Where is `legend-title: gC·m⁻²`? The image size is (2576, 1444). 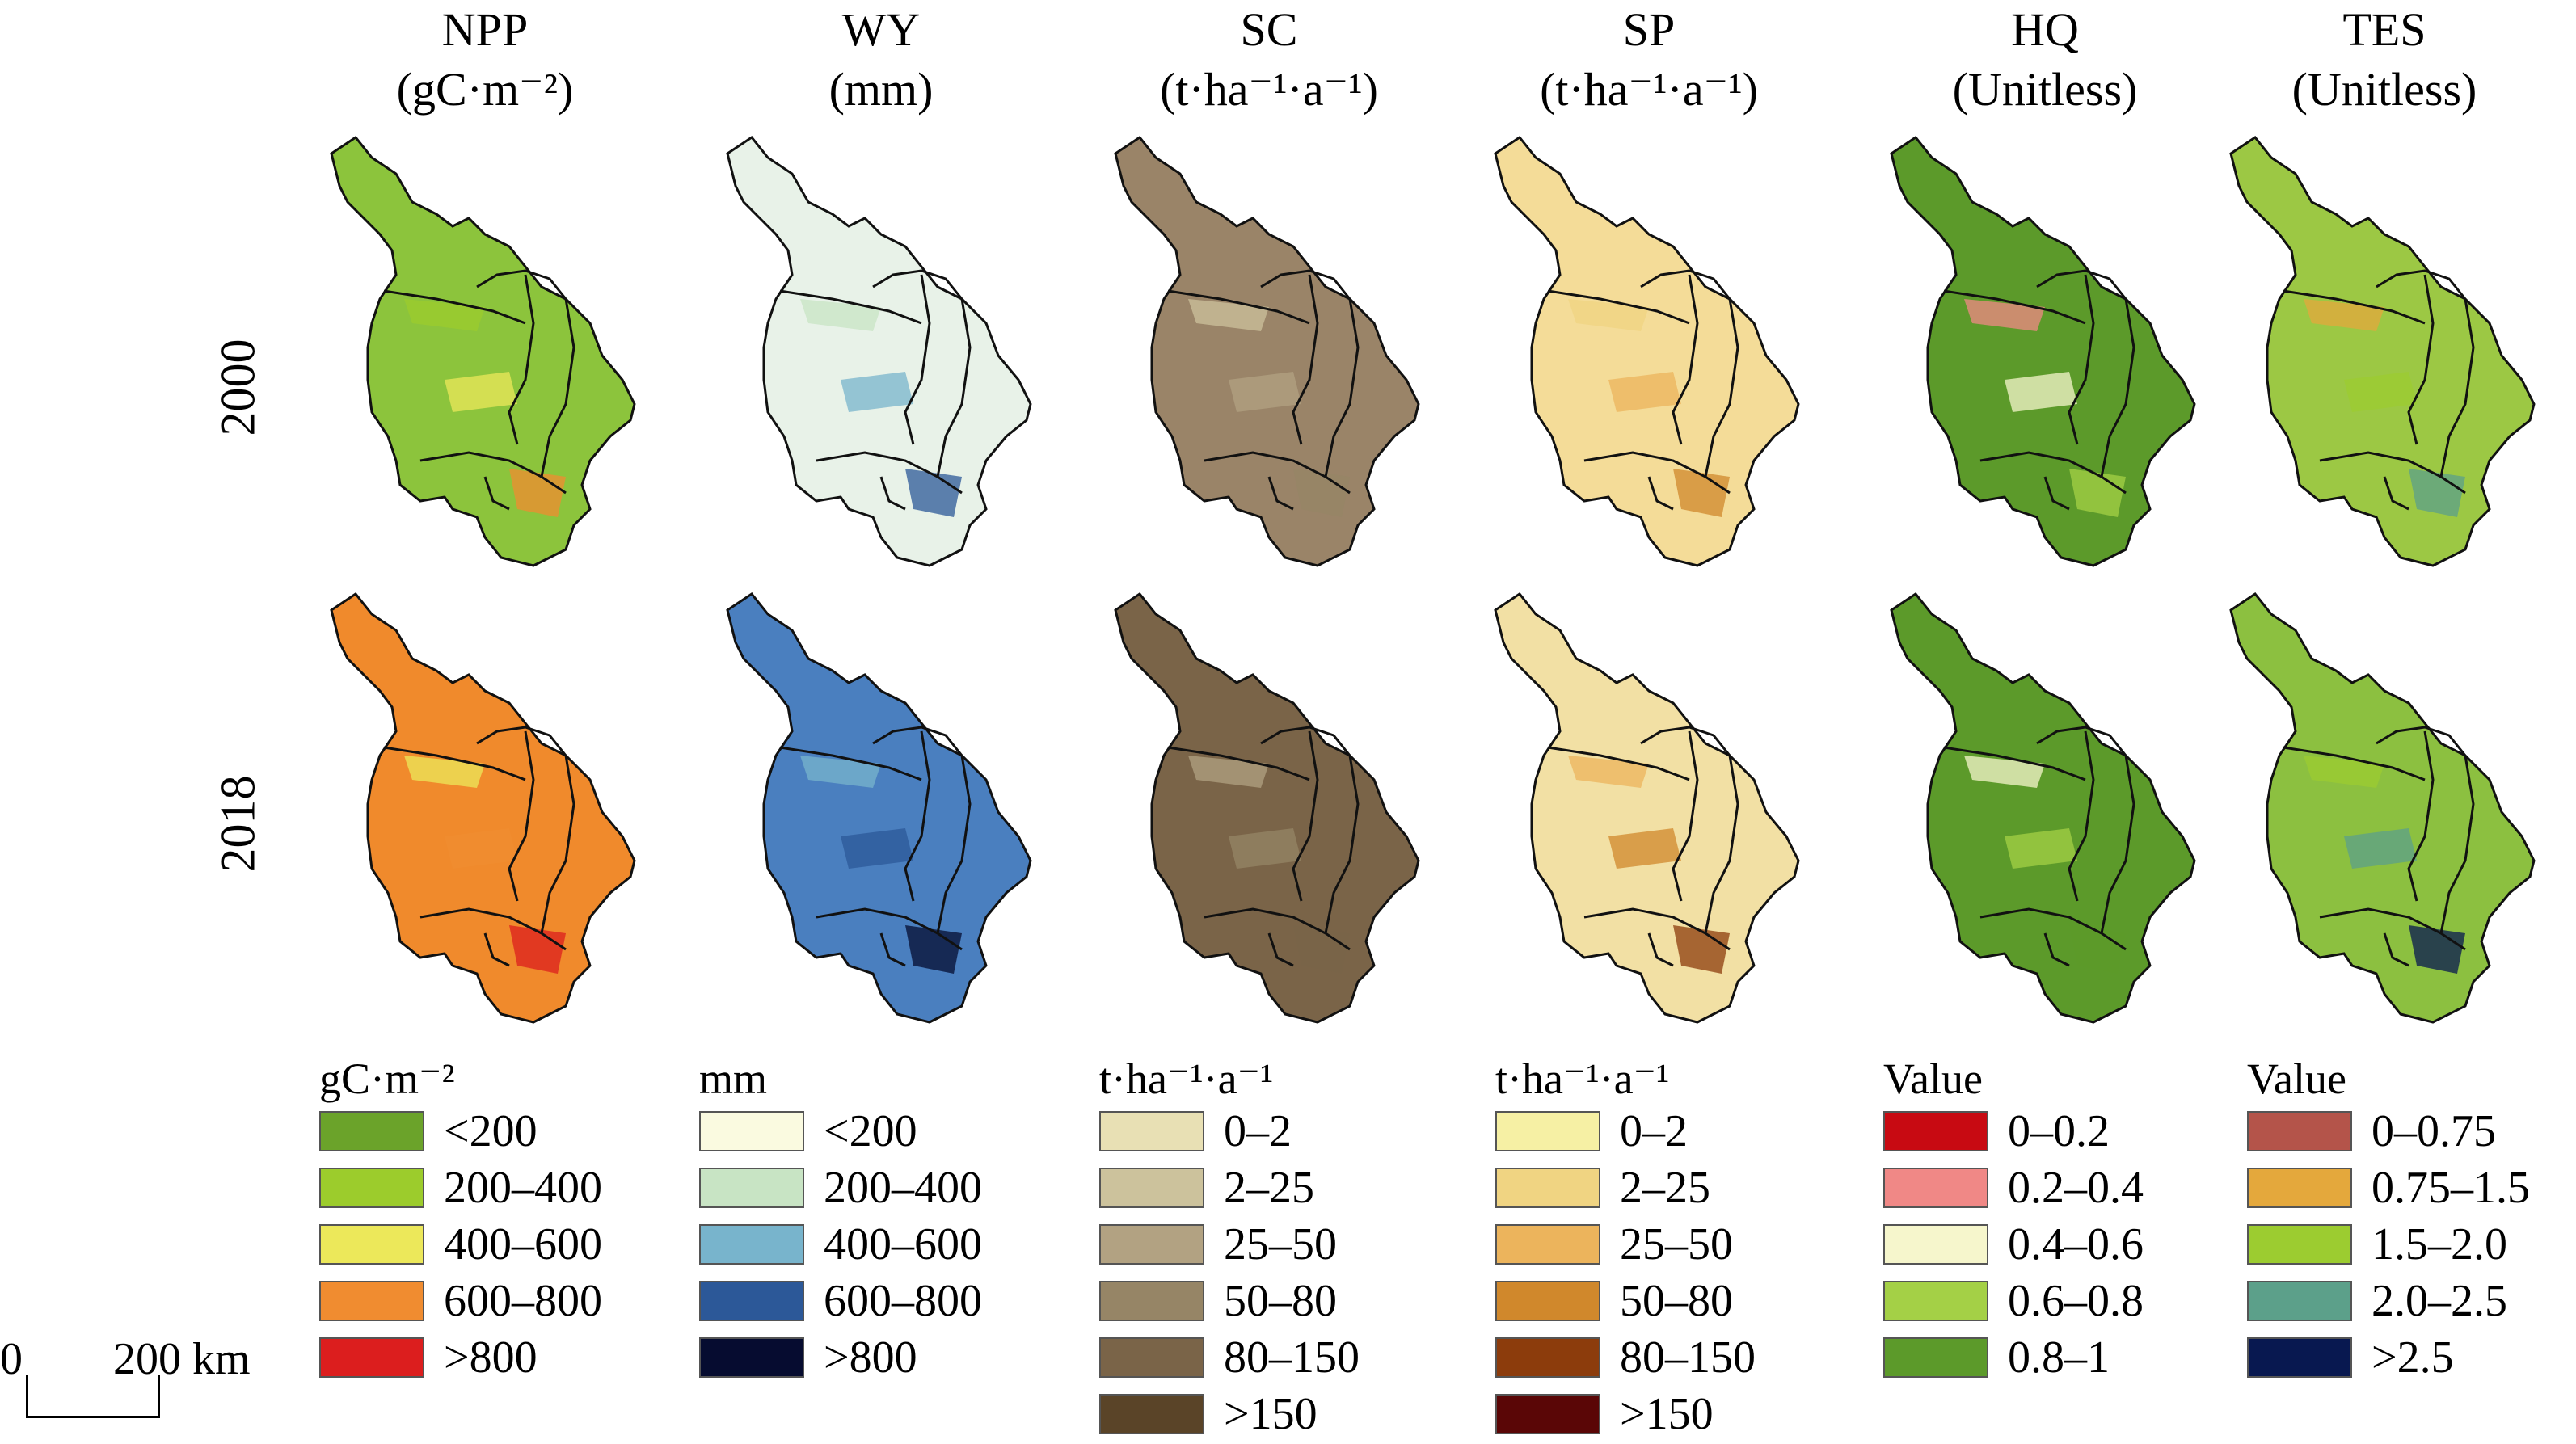 legend-title: gC·m⁻² is located at coordinates (387, 1079).